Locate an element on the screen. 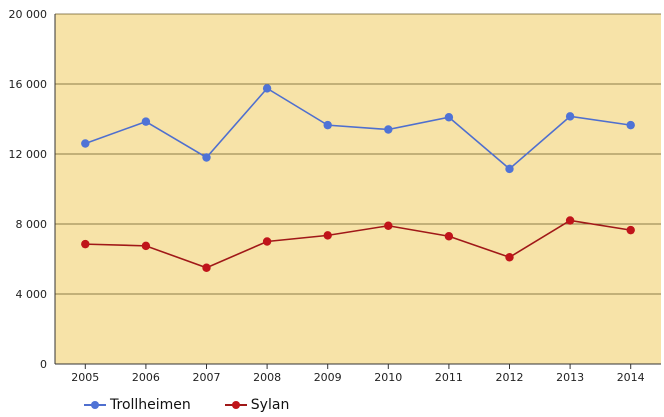  legend-item-sylan: Sylan is located at coordinates (257, 405).